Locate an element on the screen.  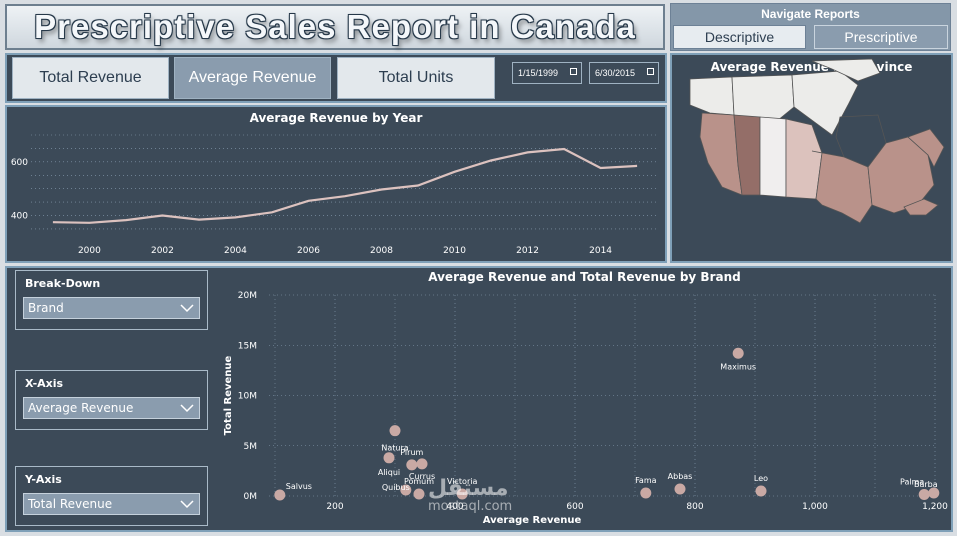
scatter-y-tick: 0M is located at coordinates (251, 497).